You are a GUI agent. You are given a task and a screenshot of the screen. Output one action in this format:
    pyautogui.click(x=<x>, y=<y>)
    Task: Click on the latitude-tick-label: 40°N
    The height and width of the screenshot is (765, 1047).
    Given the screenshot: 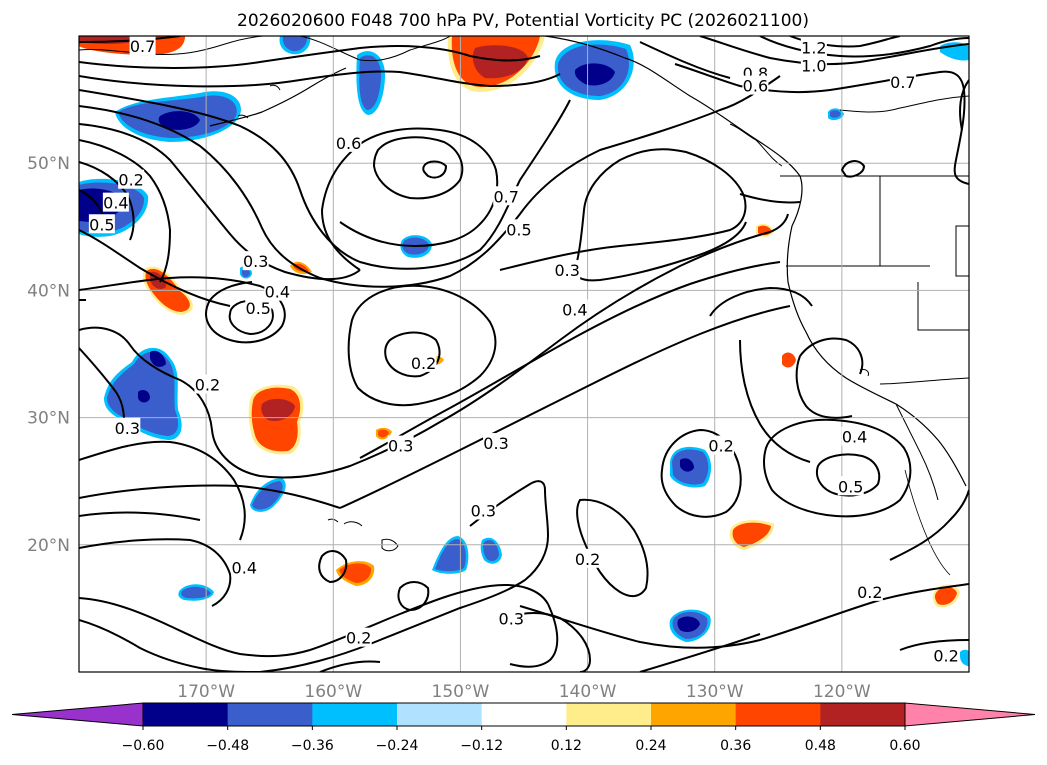 What is the action you would take?
    pyautogui.click(x=48, y=291)
    